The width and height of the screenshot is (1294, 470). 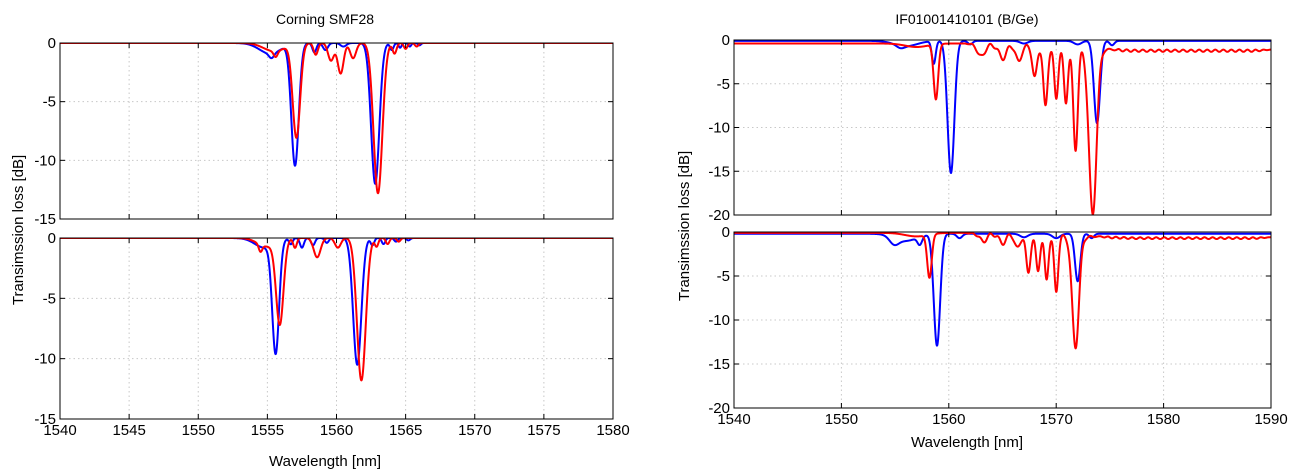 I want to click on left-y-axis-label: Transimssion loss [dB], so click(x=18, y=230).